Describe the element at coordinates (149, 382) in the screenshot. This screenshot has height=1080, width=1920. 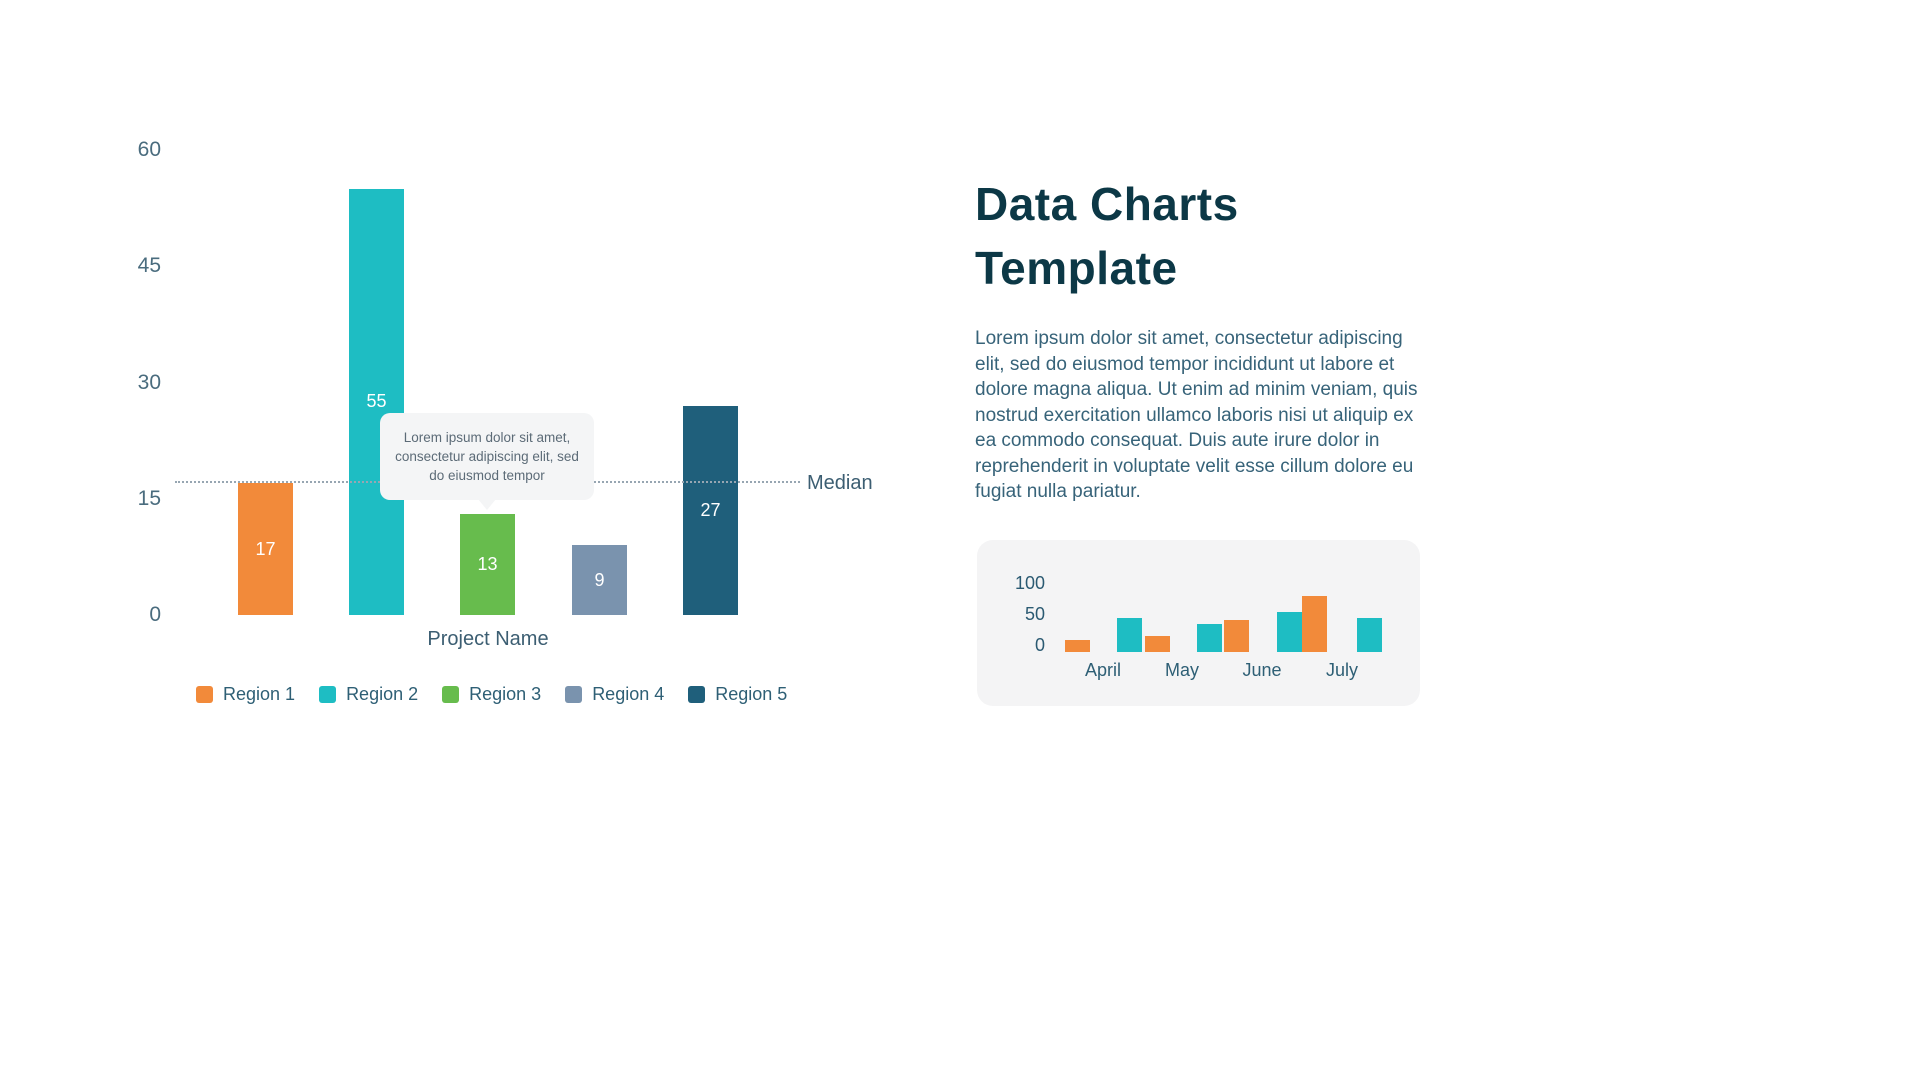
I see `y-axis-tick: 30` at that location.